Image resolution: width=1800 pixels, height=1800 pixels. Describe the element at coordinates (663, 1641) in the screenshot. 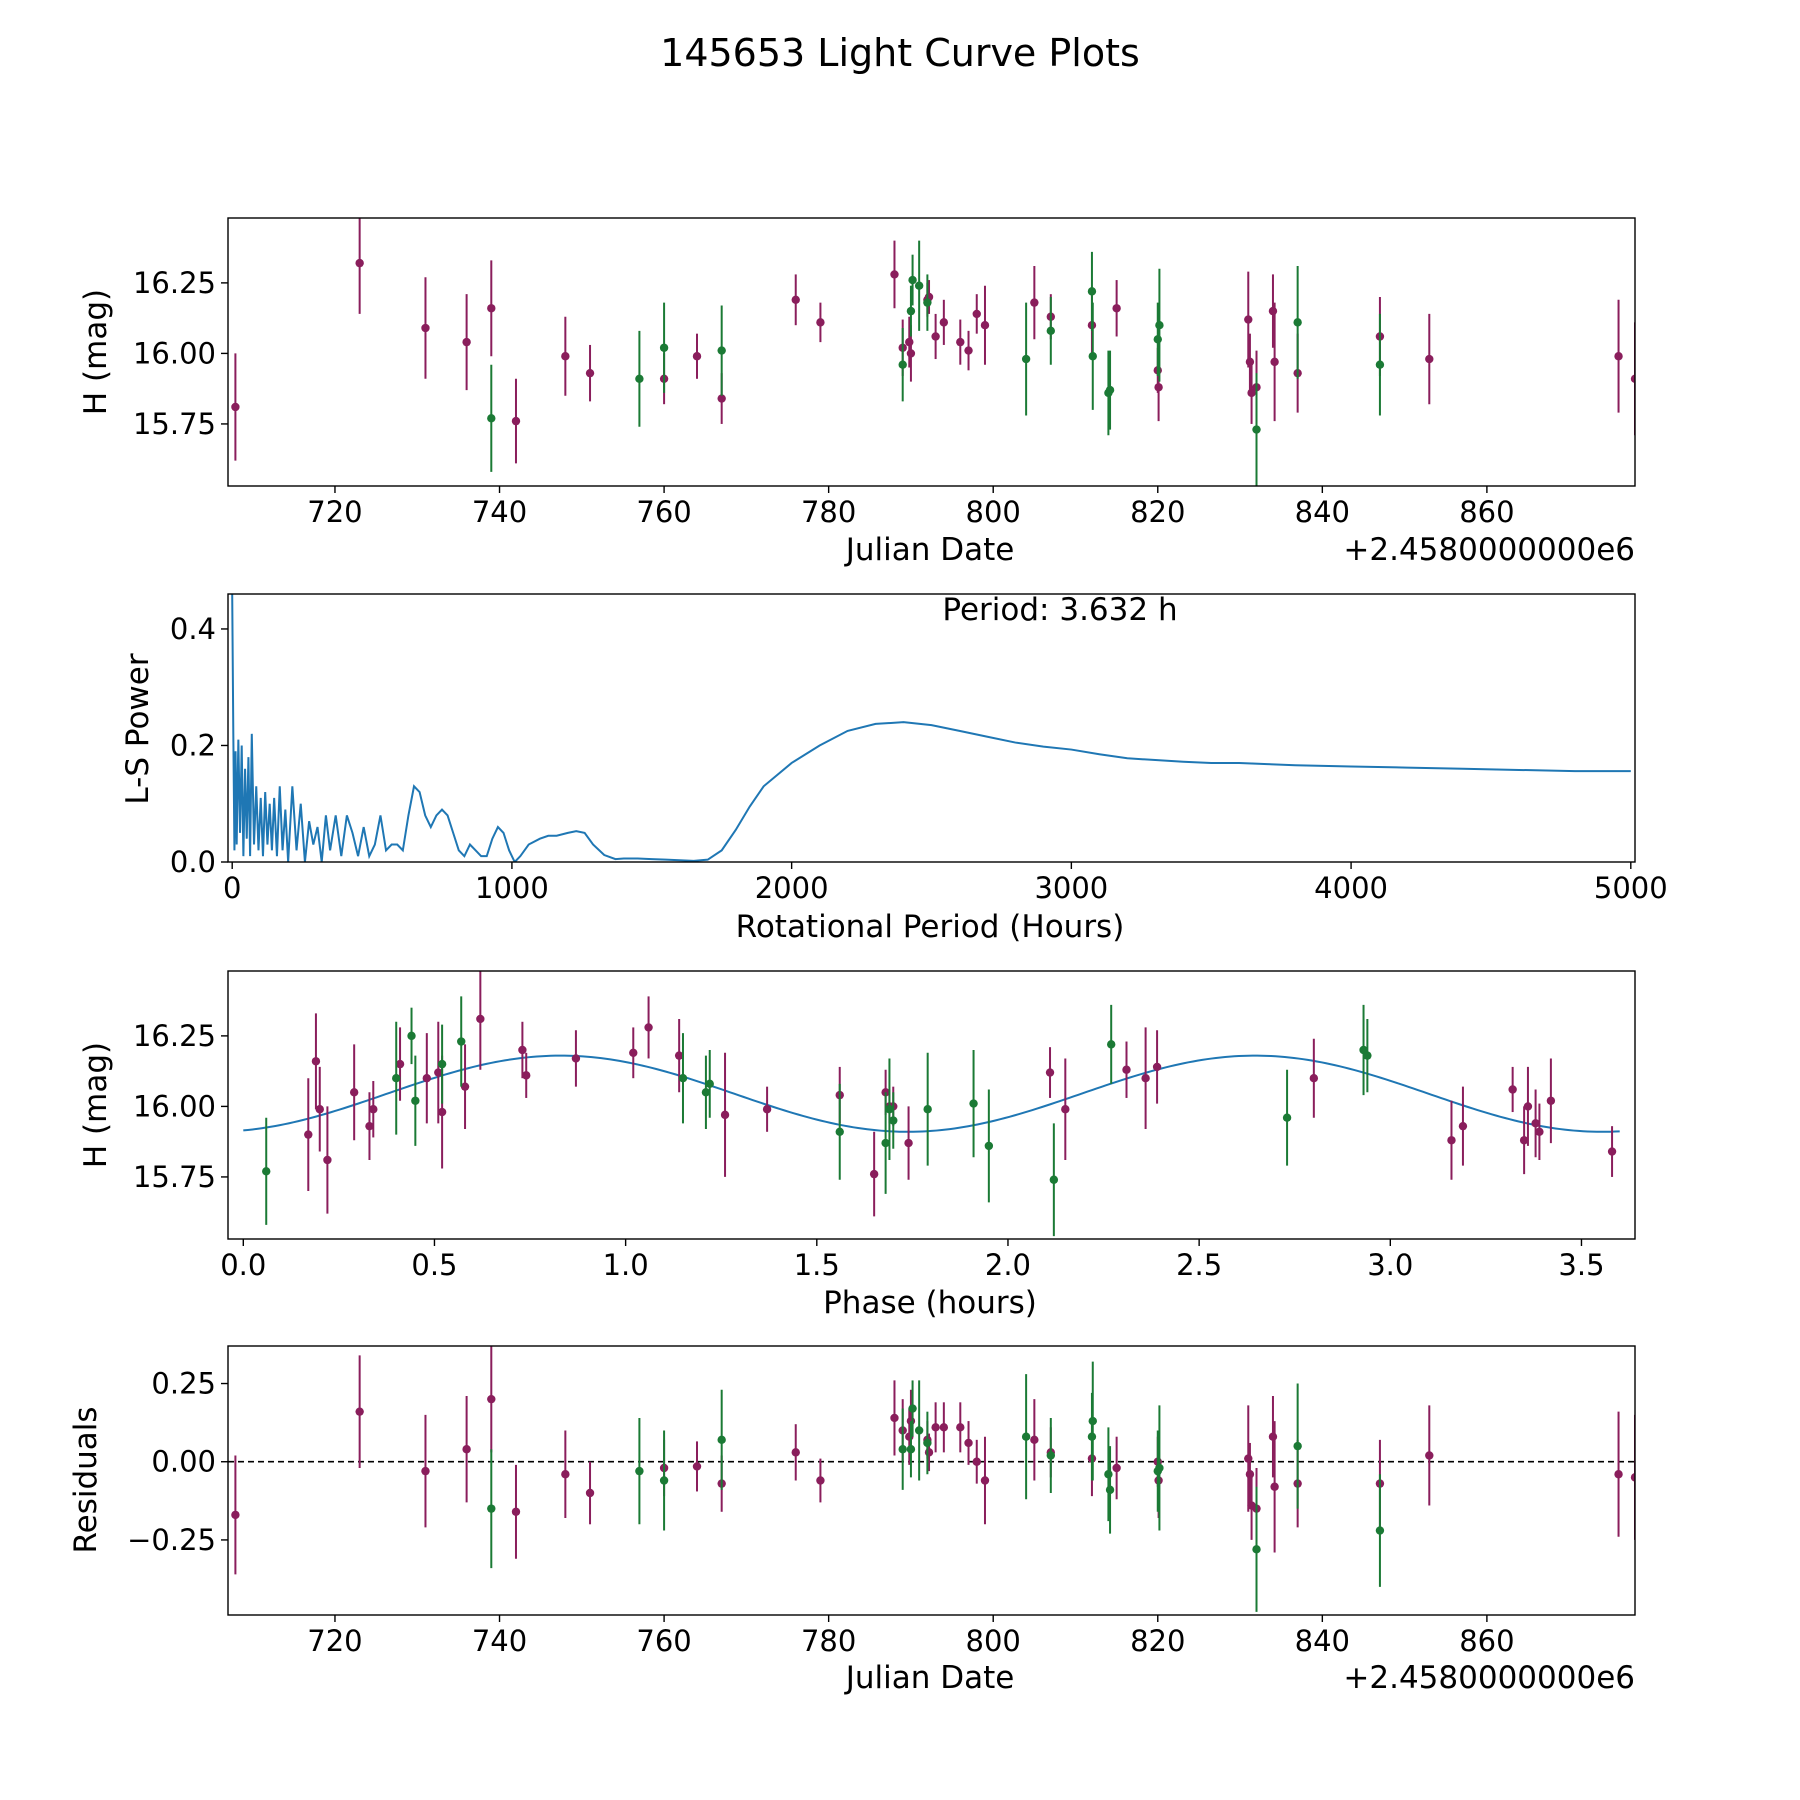

I see `resid-xtick-label: 760` at that location.